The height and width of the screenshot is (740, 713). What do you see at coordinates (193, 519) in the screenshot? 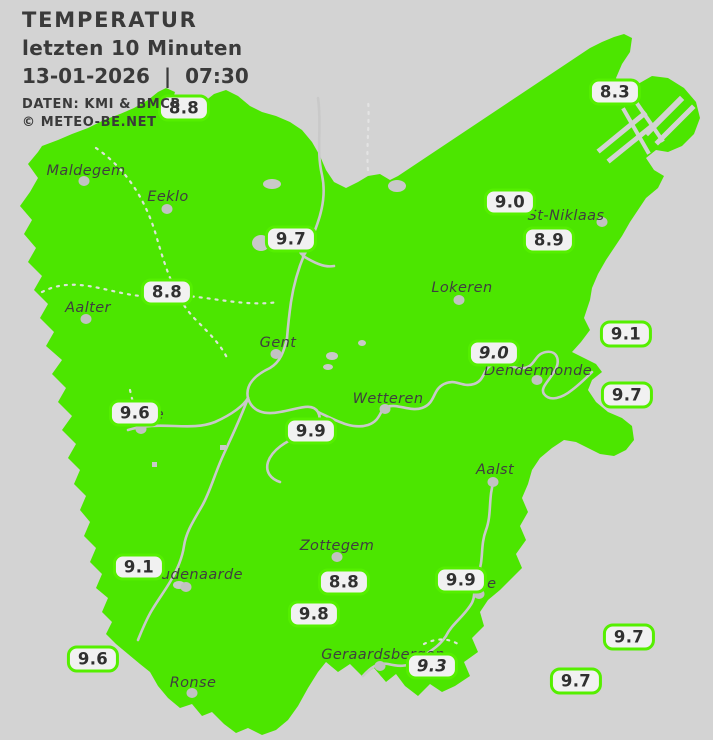
I see `river-schelde-south` at bounding box center [193, 519].